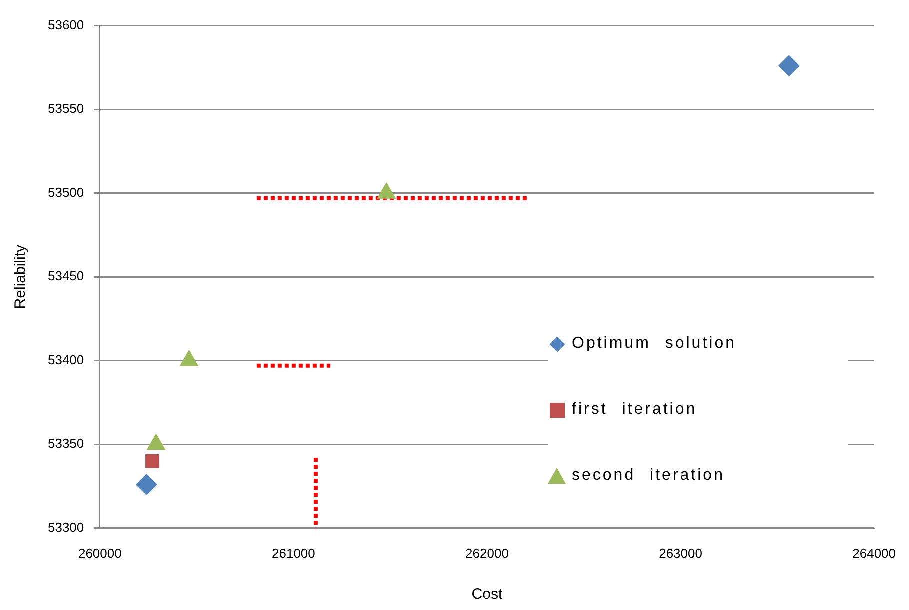 This screenshot has height=610, width=909. I want to click on x-tick-label: 260000, so click(100, 553).